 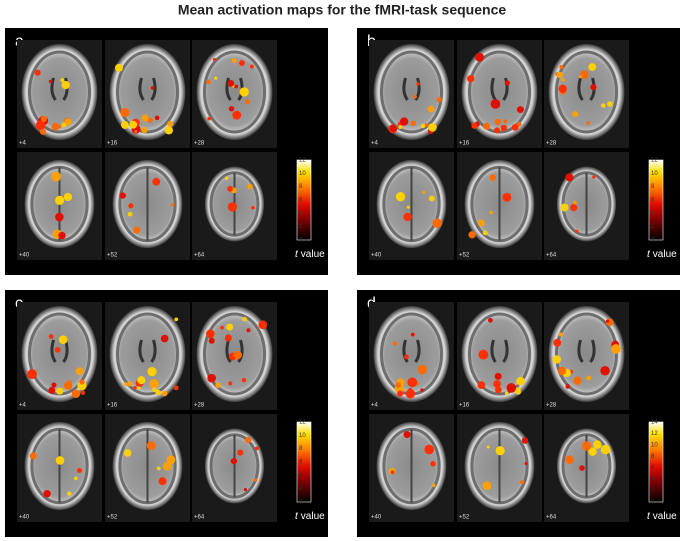 I want to click on slice-label: +40, so click(x=24, y=518).